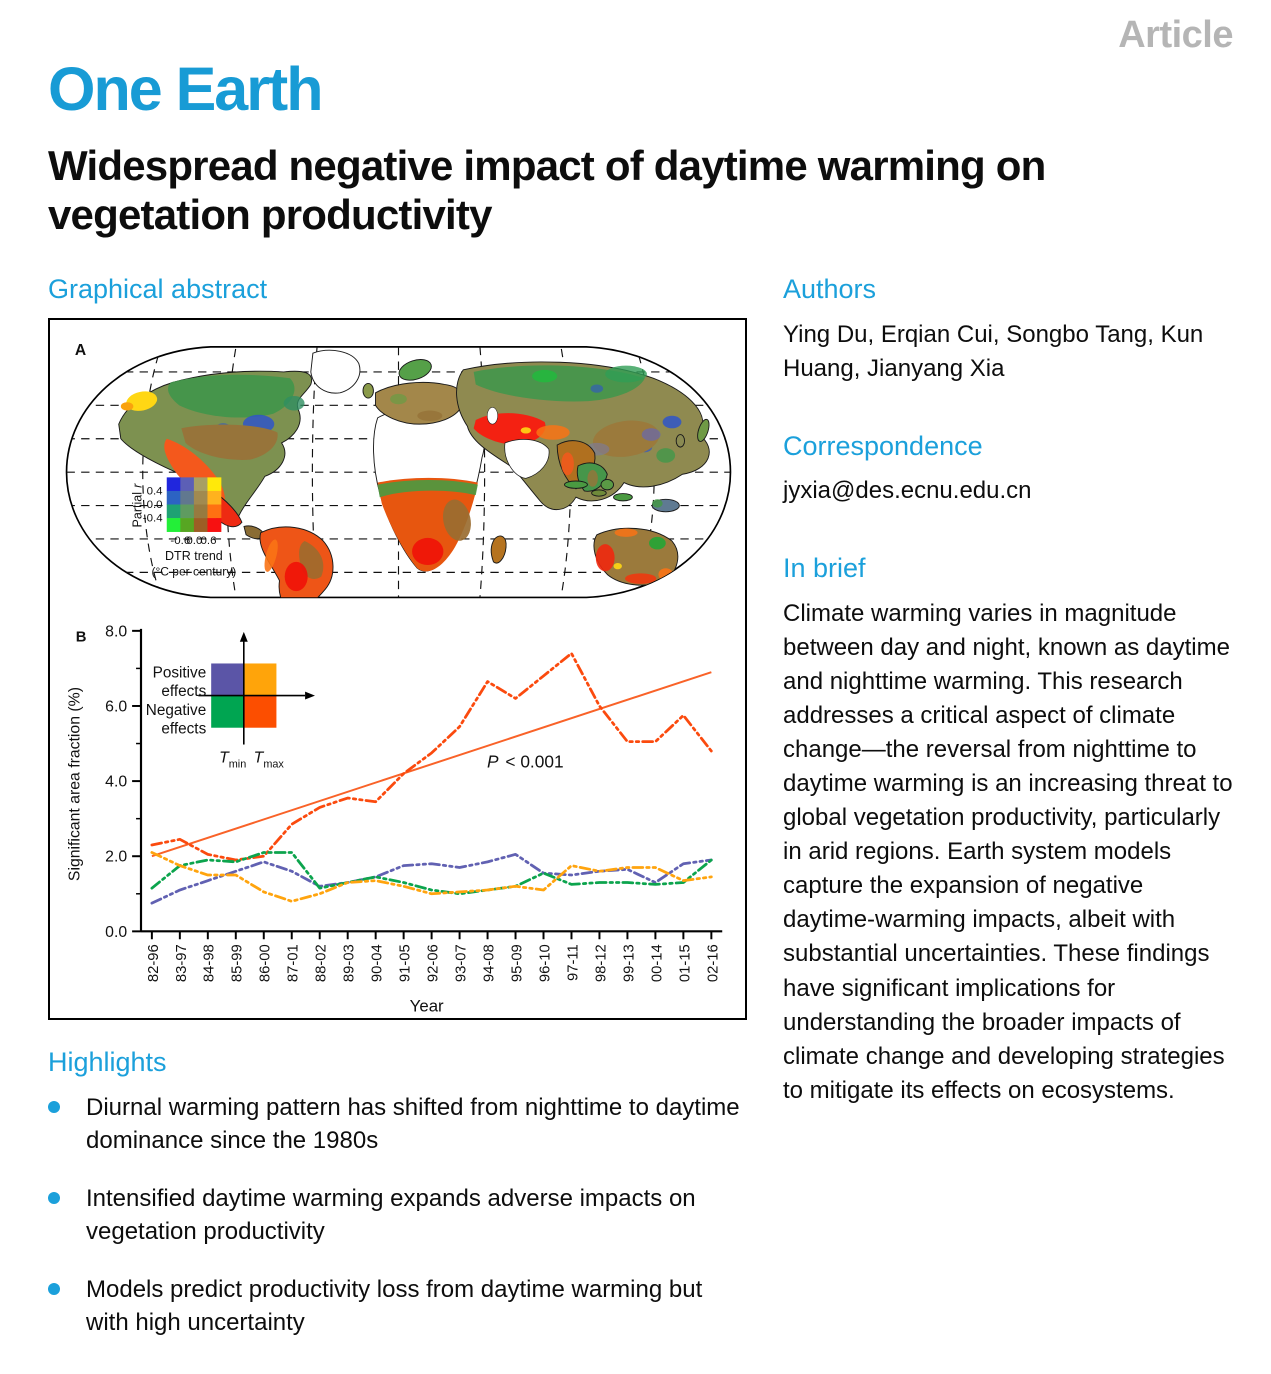  What do you see at coordinates (116, 932) in the screenshot?
I see `svg-text: 0.0` at bounding box center [116, 932].